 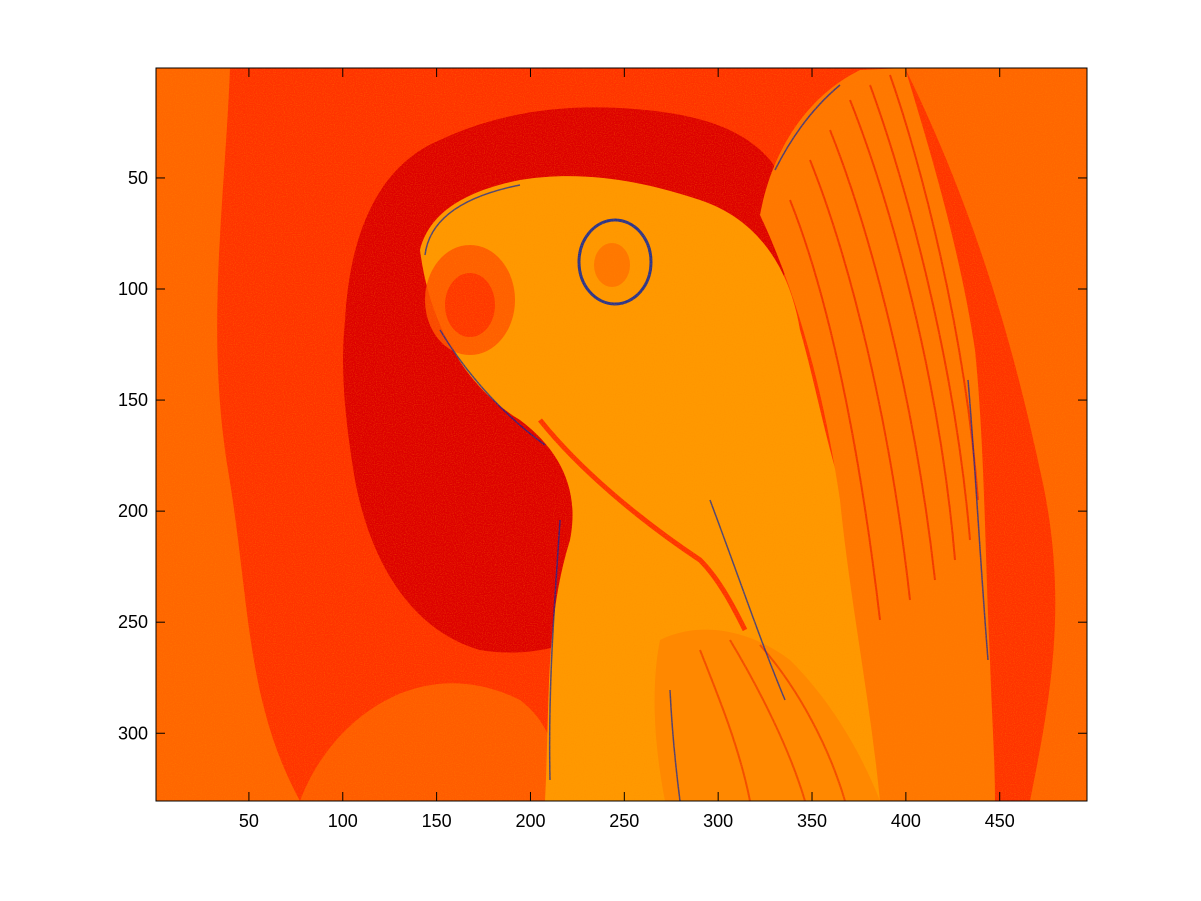 I want to click on y-tick-label: 200, so click(x=133, y=511).